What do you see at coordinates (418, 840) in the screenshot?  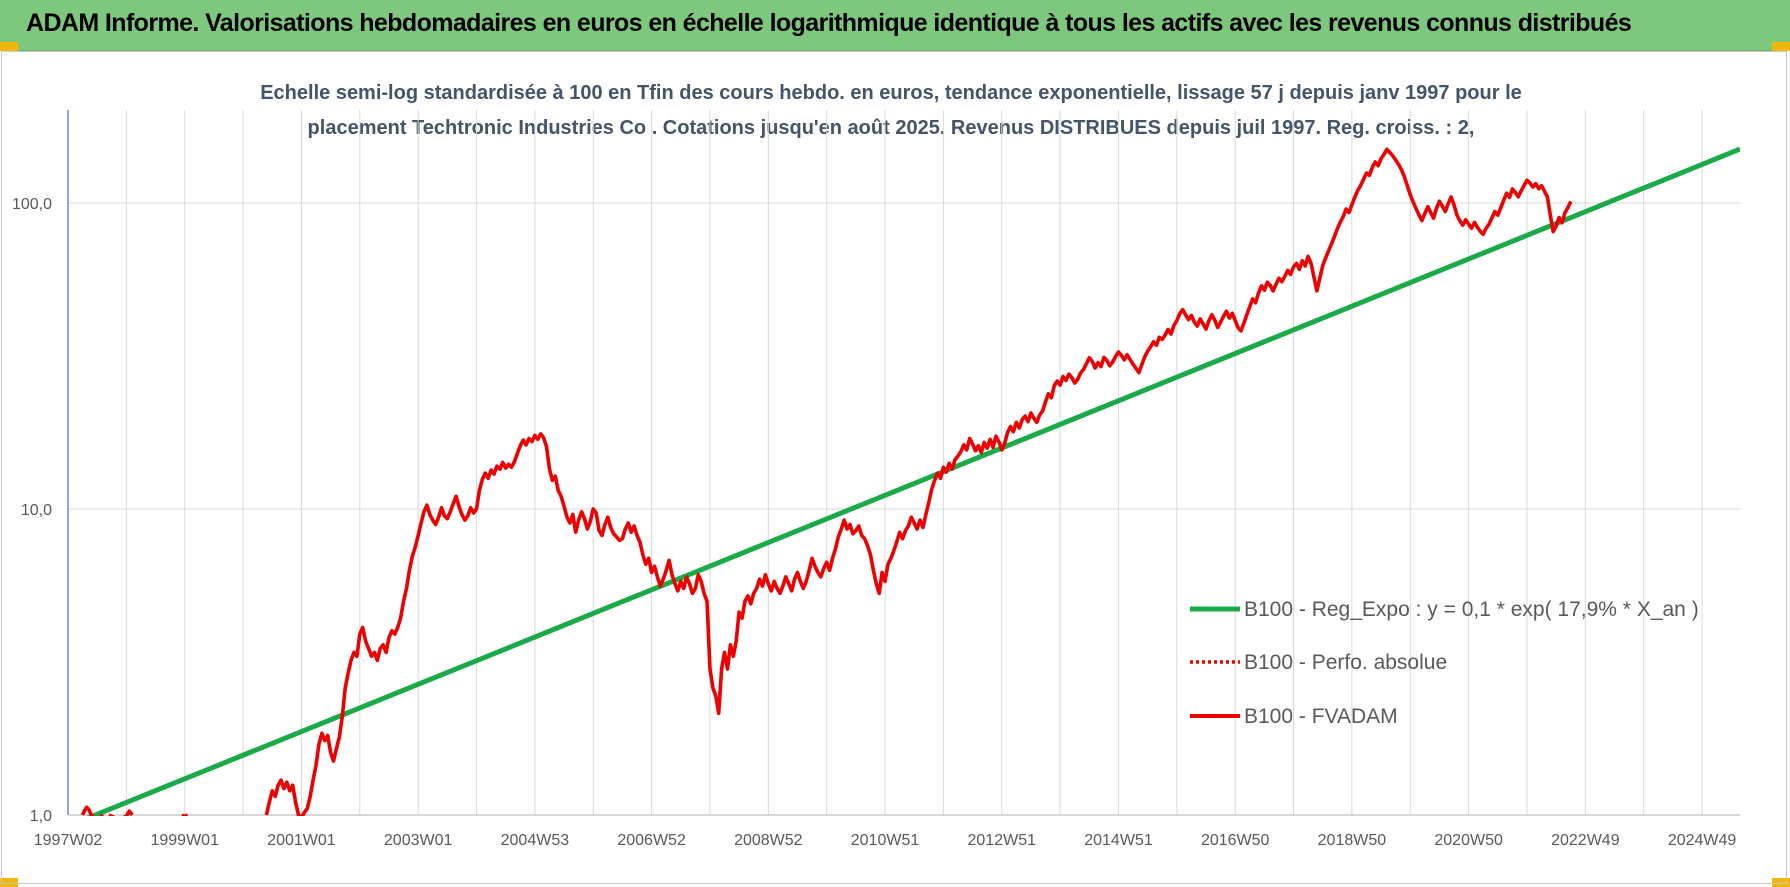 I see `x-tick-label: 2003W01` at bounding box center [418, 840].